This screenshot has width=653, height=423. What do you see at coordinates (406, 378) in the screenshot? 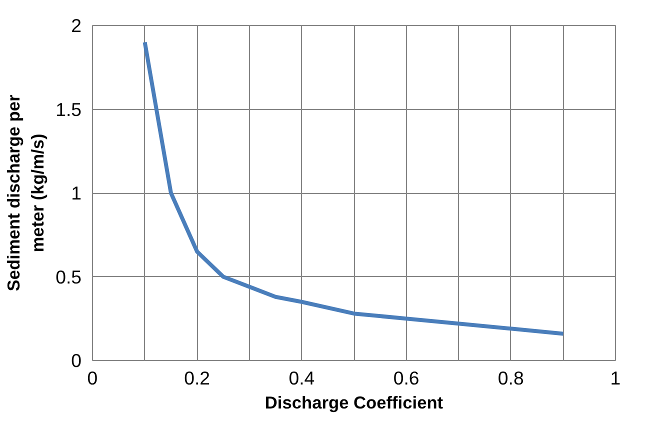
I see `x-tick-label: 0.6` at bounding box center [406, 378].